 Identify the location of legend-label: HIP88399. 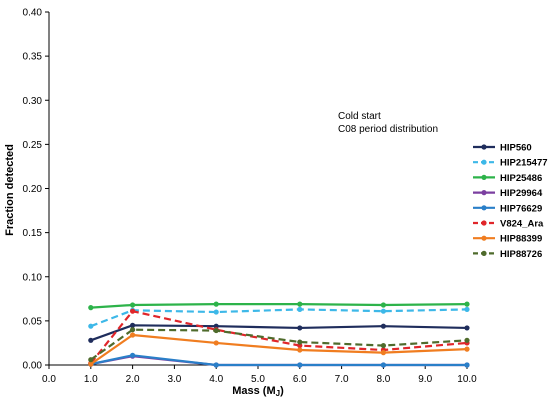
(521, 239).